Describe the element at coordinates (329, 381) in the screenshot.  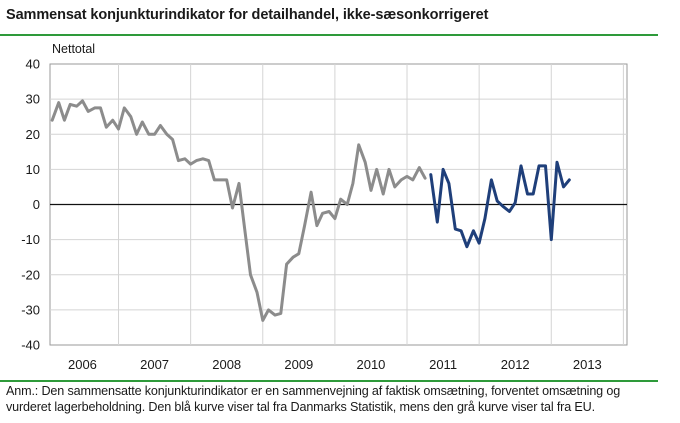
I see `footnote-divider` at that location.